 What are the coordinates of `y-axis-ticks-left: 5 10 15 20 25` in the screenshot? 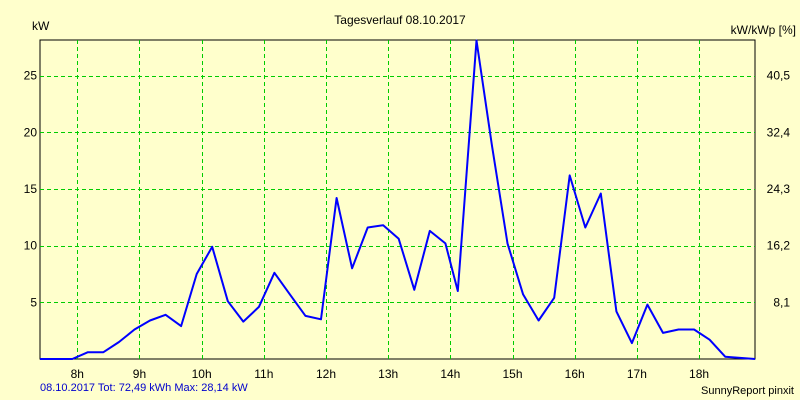 It's located at (31, 189).